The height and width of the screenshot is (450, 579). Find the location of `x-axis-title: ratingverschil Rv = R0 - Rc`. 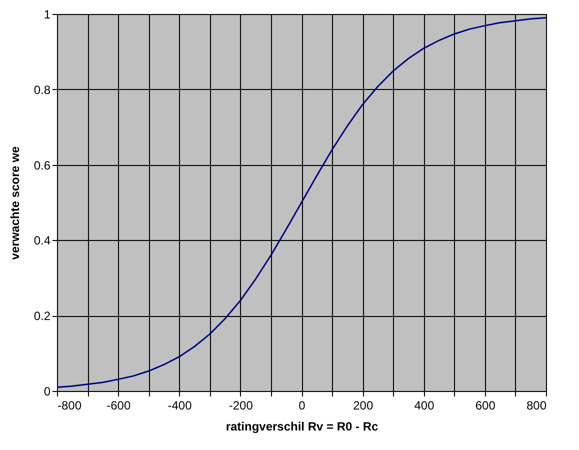

x-axis-title: ratingverschil Rv = R0 - Rc is located at coordinates (302, 427).